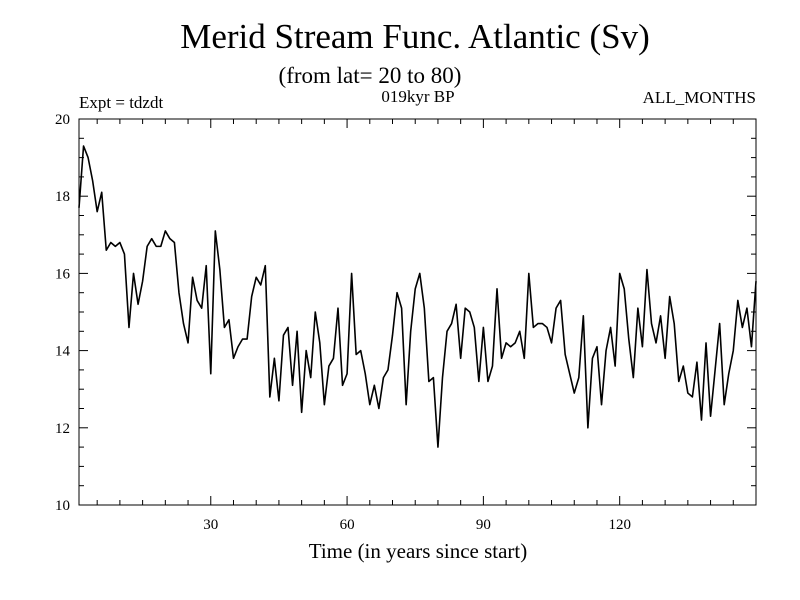  What do you see at coordinates (210, 525) in the screenshot?
I see `x-tick-label: 30` at bounding box center [210, 525].